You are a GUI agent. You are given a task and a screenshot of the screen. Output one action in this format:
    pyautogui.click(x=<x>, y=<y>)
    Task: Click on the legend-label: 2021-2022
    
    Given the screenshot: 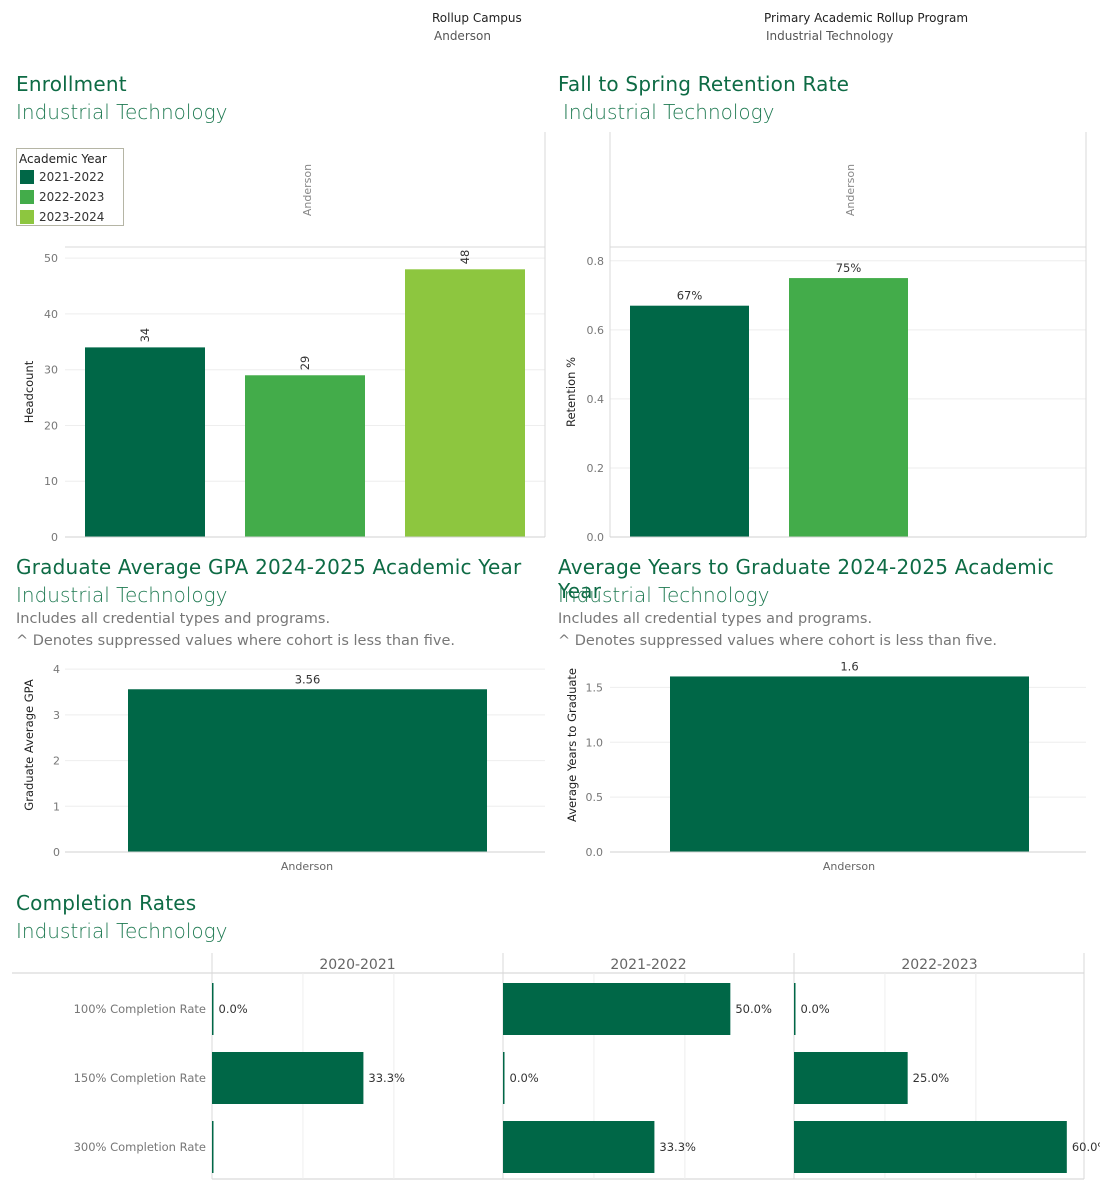 What is the action you would take?
    pyautogui.click(x=72, y=177)
    